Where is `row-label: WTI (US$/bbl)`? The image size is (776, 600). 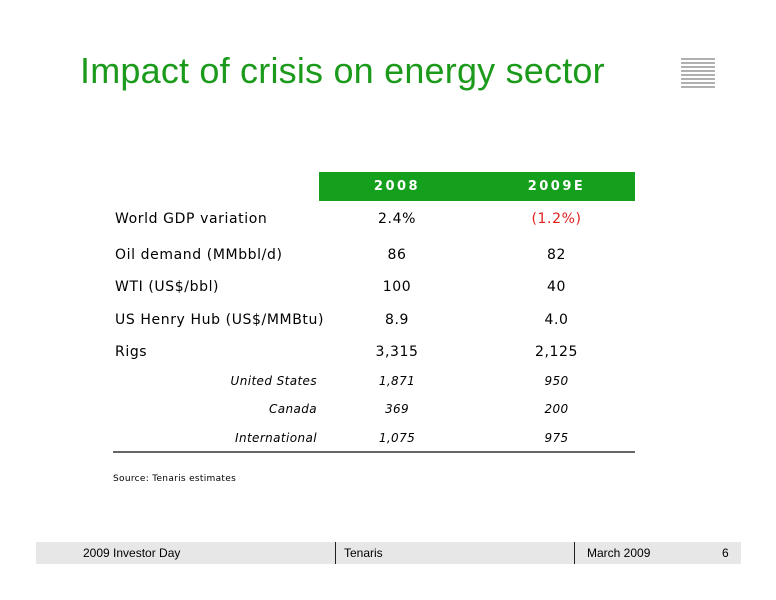
row-label: WTI (US$/bbl) is located at coordinates (167, 287).